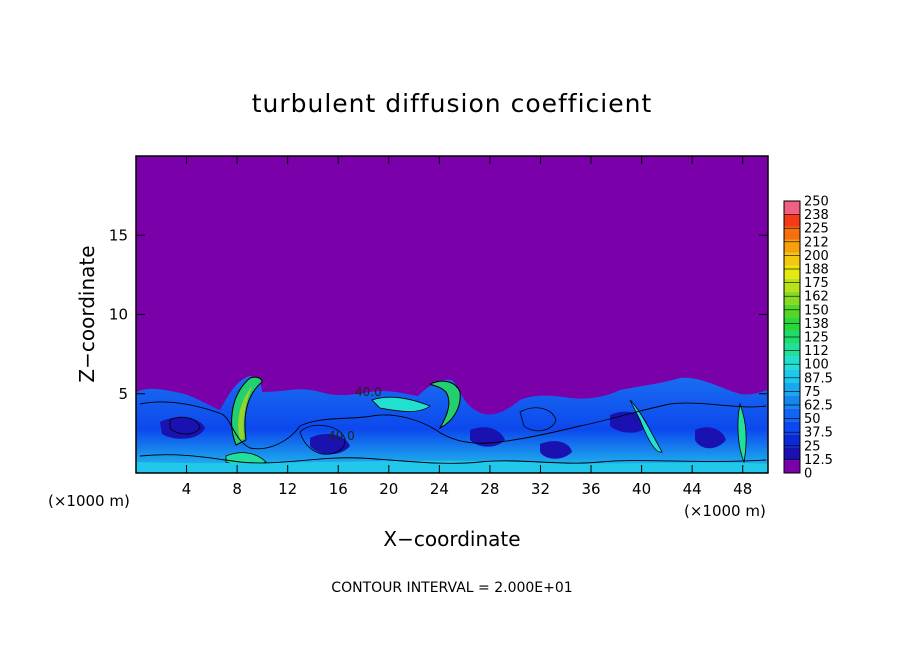 The height and width of the screenshot is (654, 904). I want to click on y-tick-label: 15, so click(118, 235).